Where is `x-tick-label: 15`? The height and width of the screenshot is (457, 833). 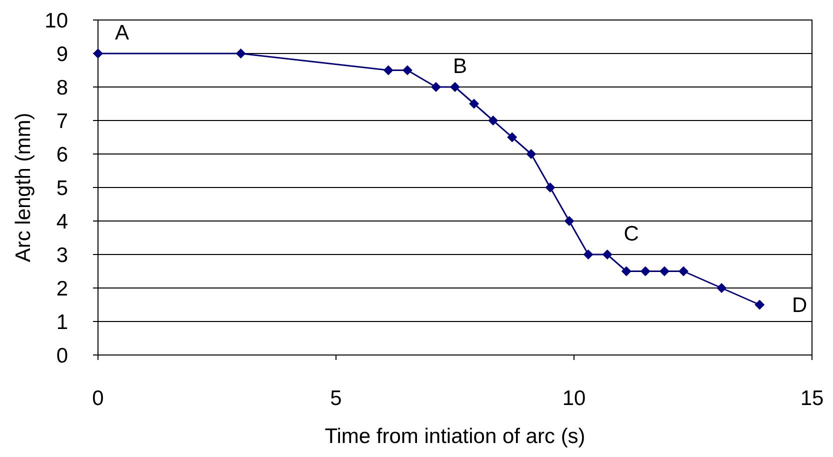 x-tick-label: 15 is located at coordinates (812, 398).